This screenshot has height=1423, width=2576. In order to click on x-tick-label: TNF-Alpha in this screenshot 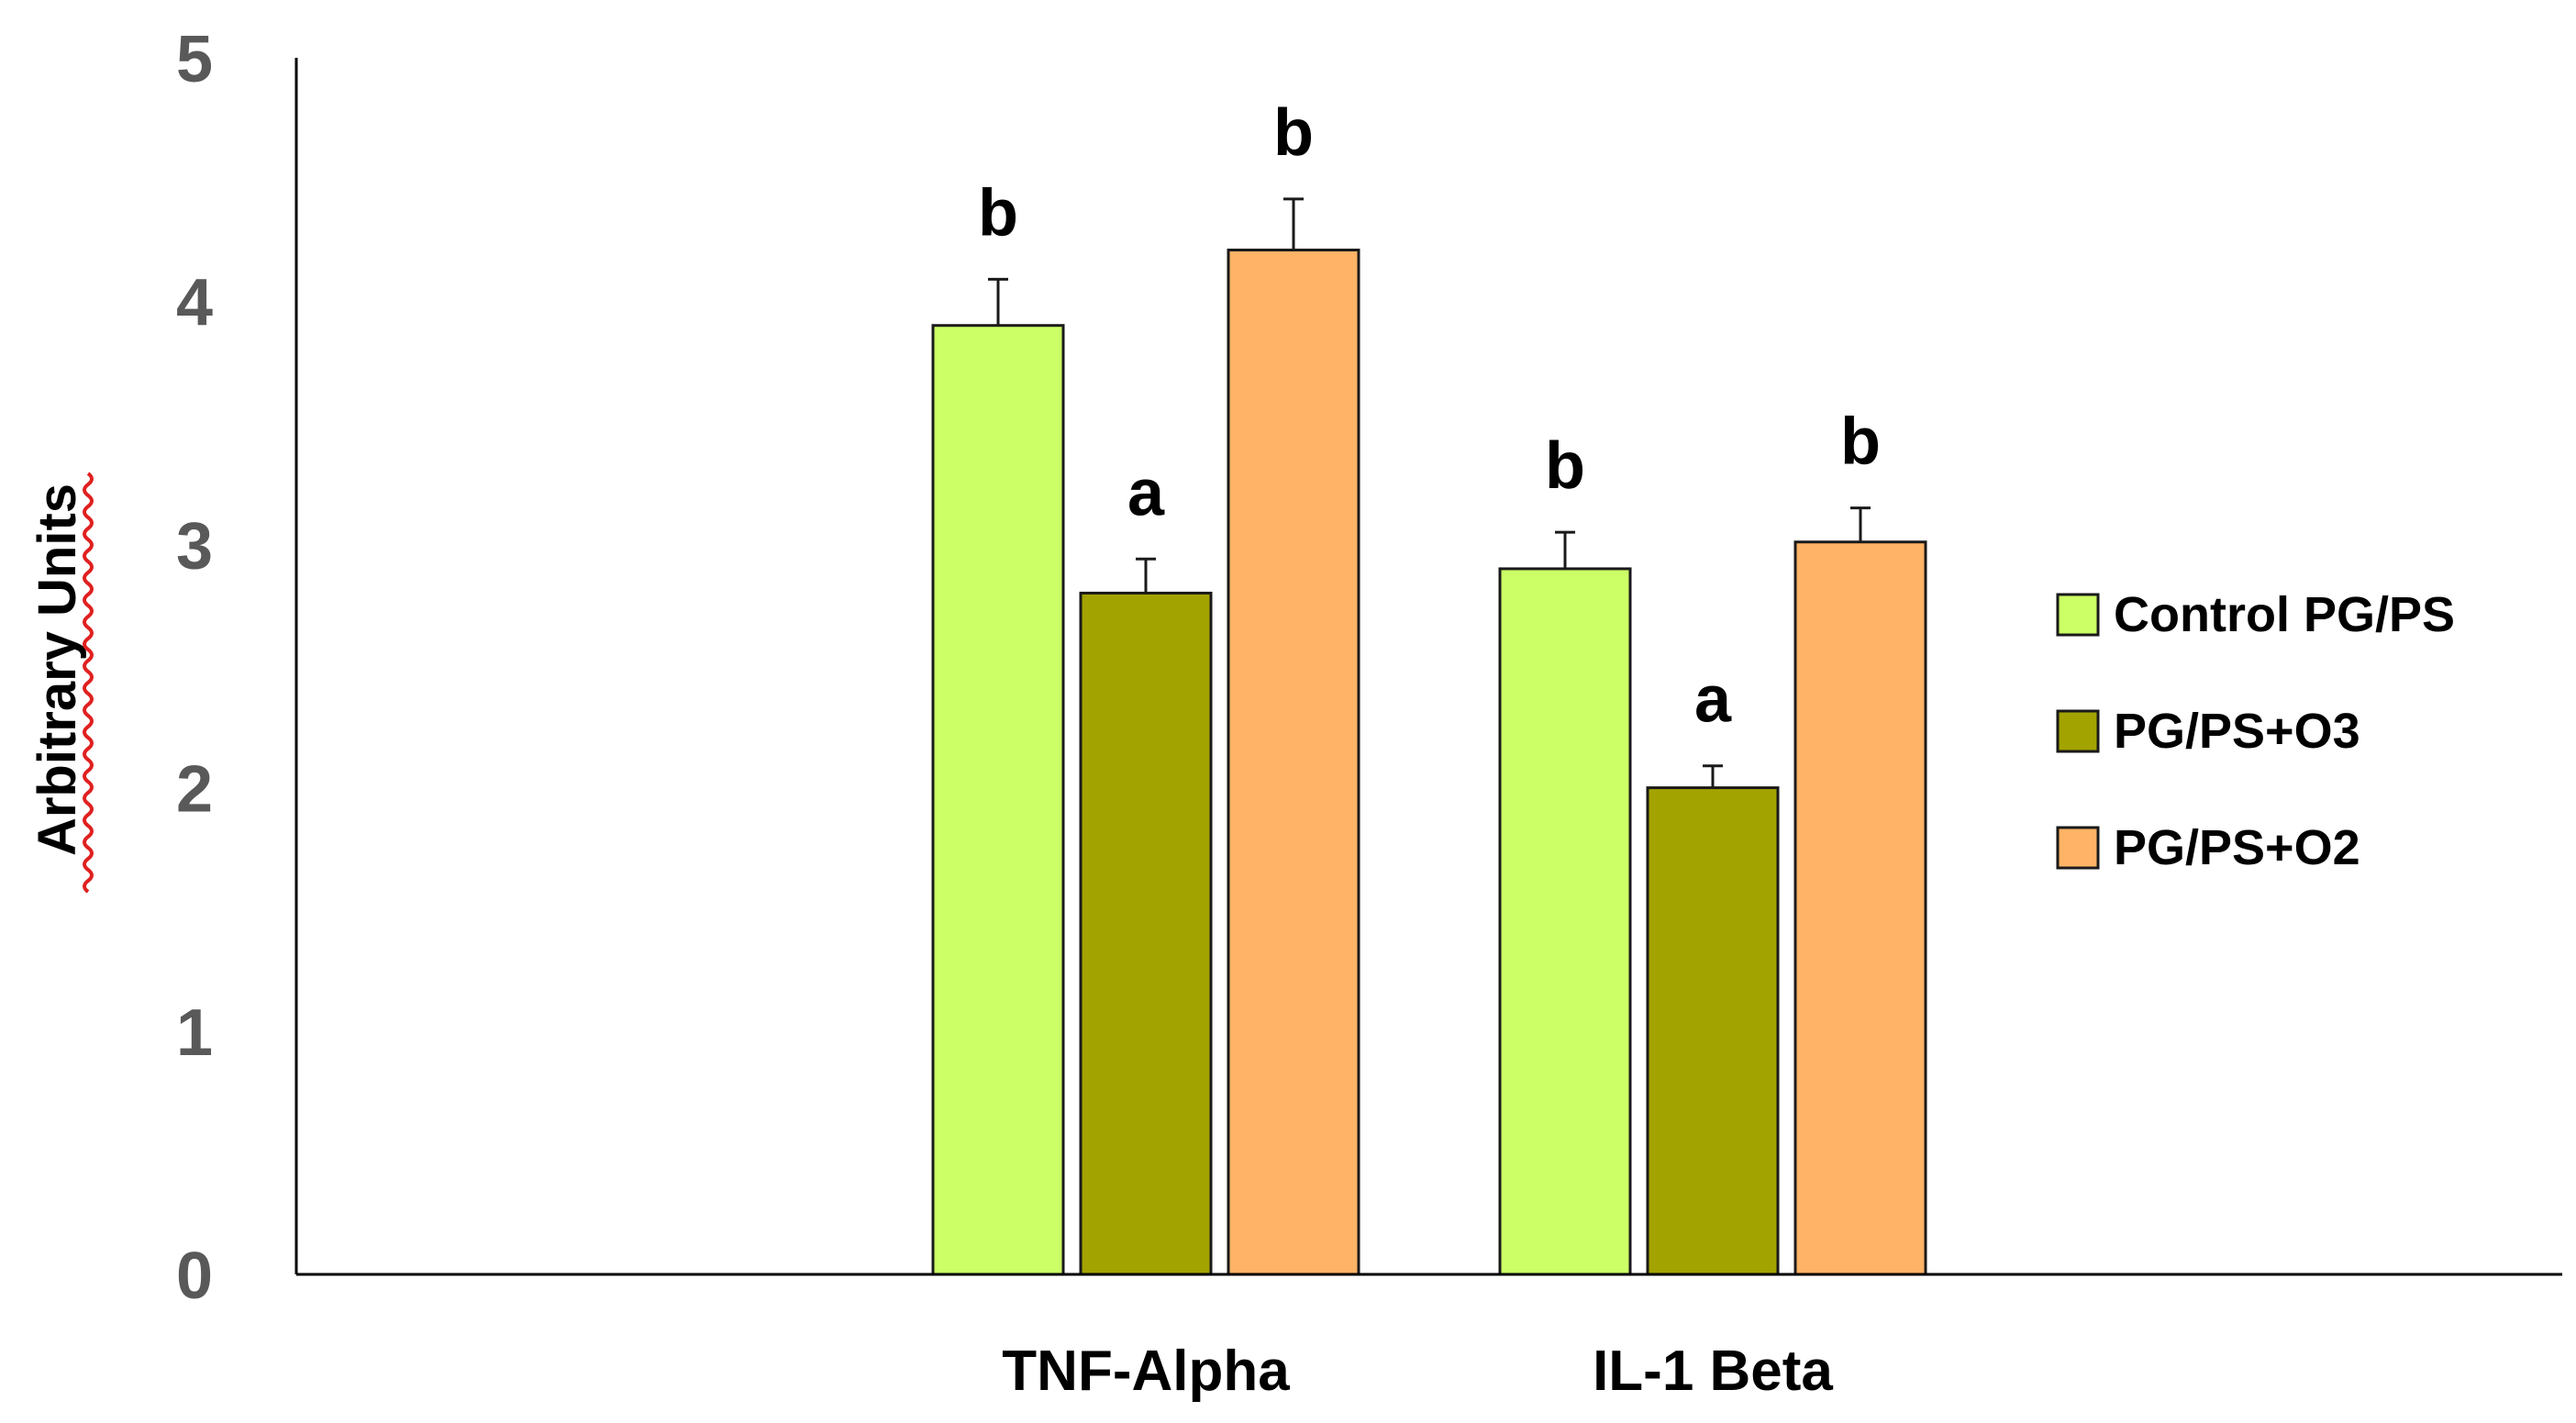, I will do `click(1146, 1371)`.